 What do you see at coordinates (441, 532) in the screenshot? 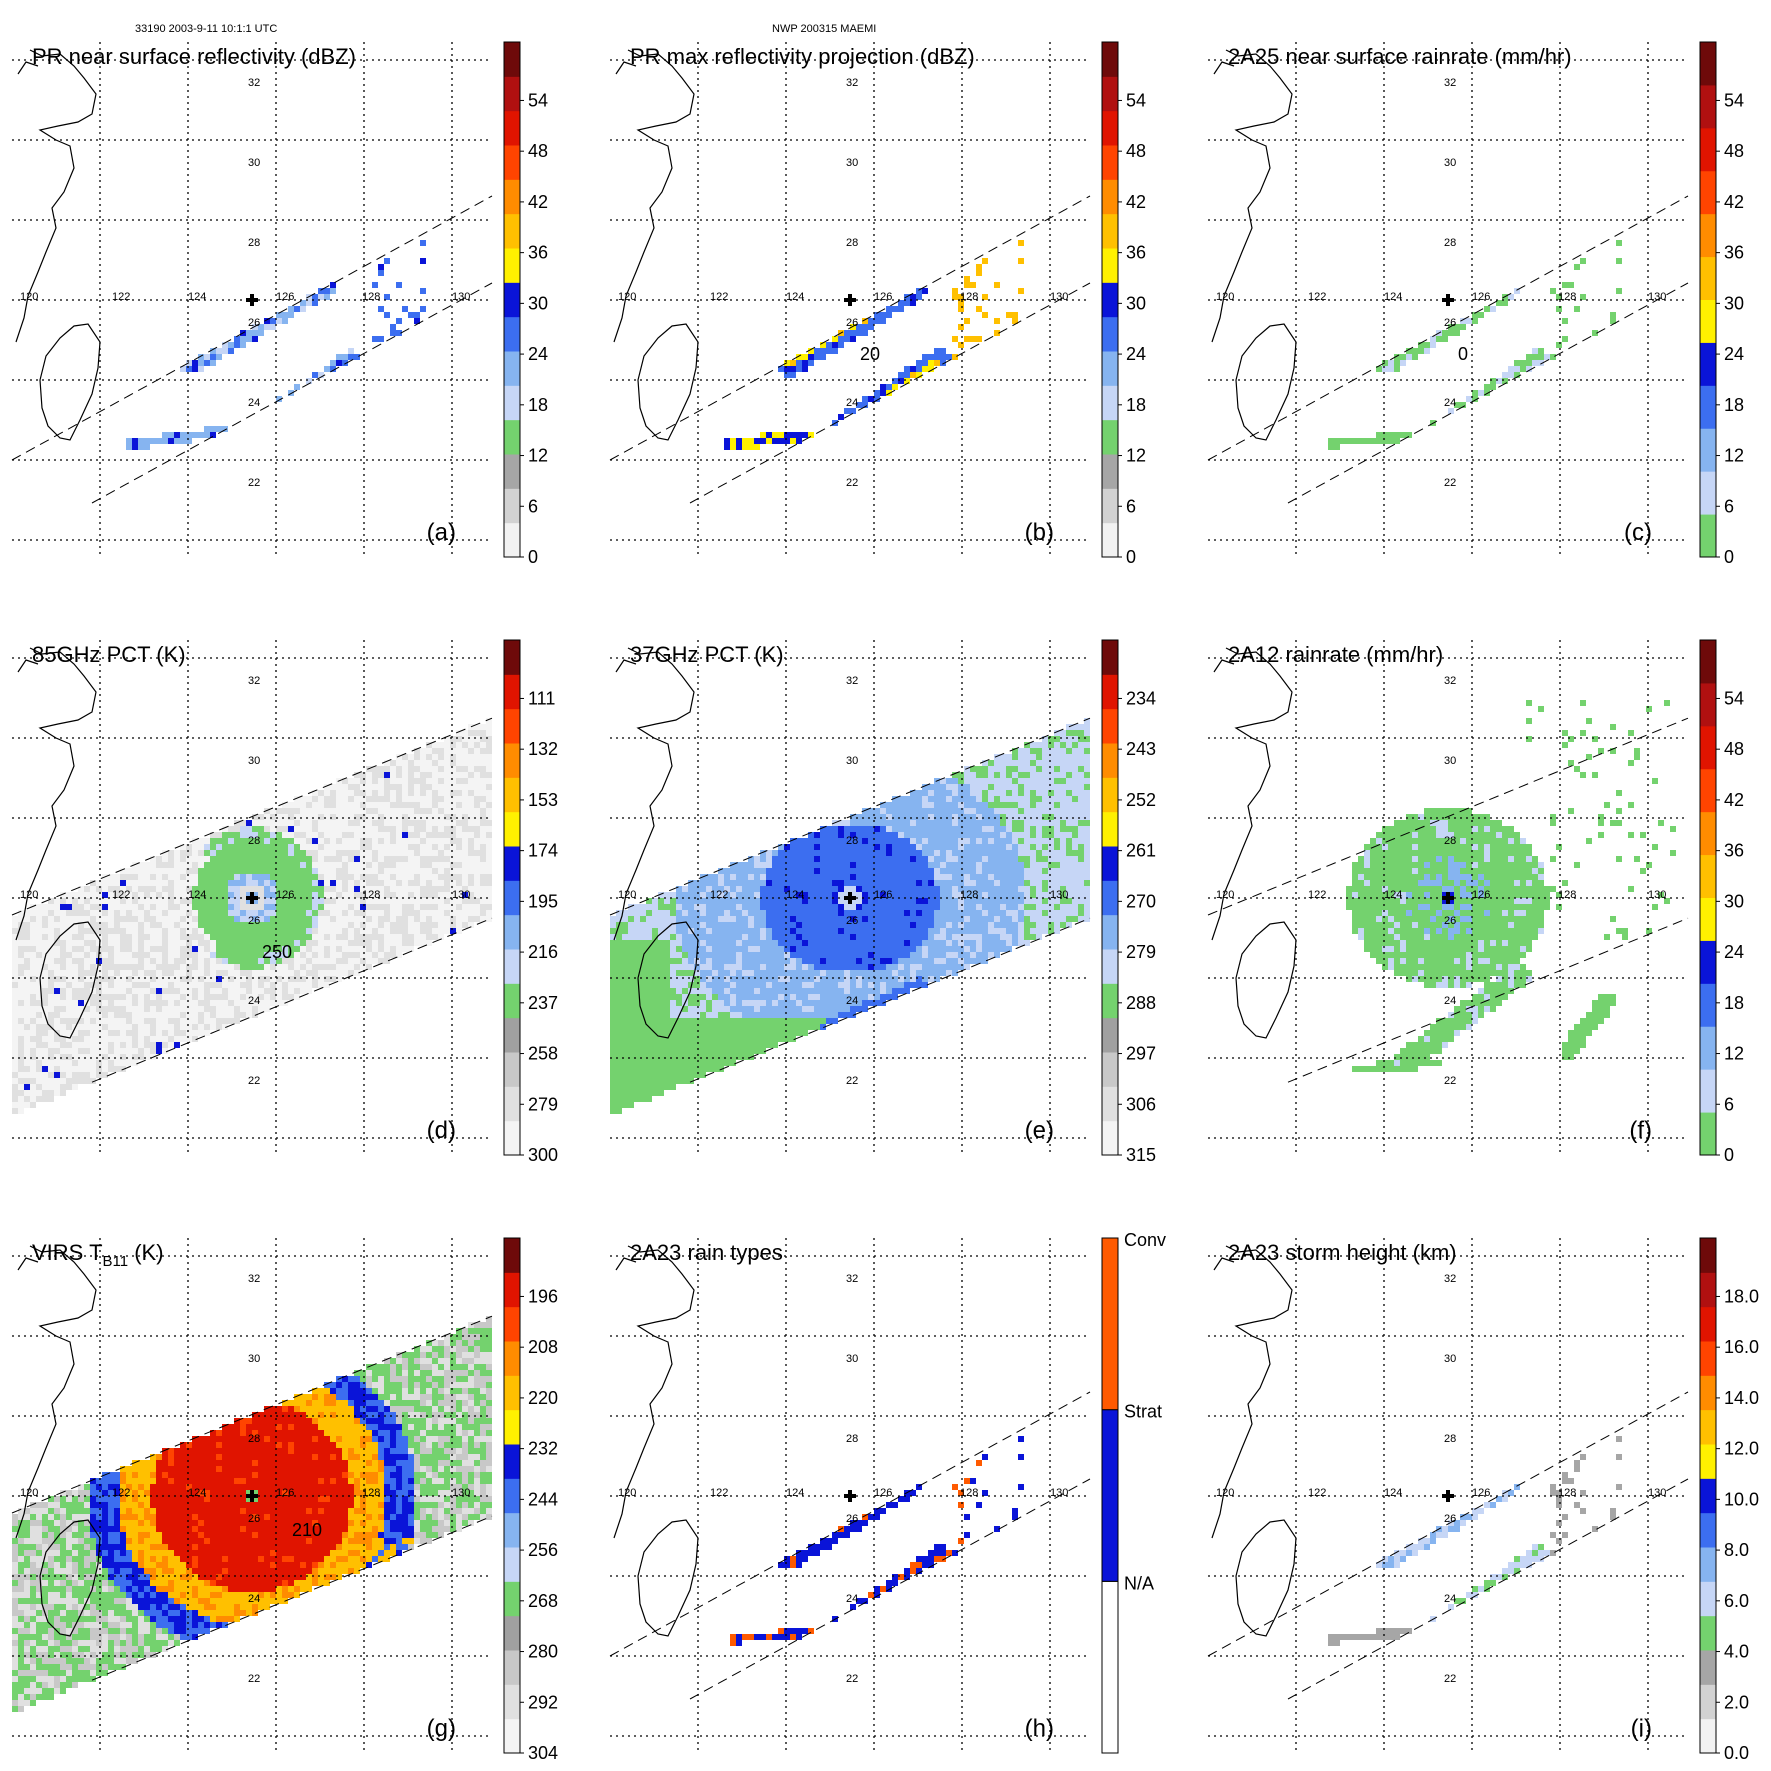
I see `panel-label: (a)` at bounding box center [441, 532].